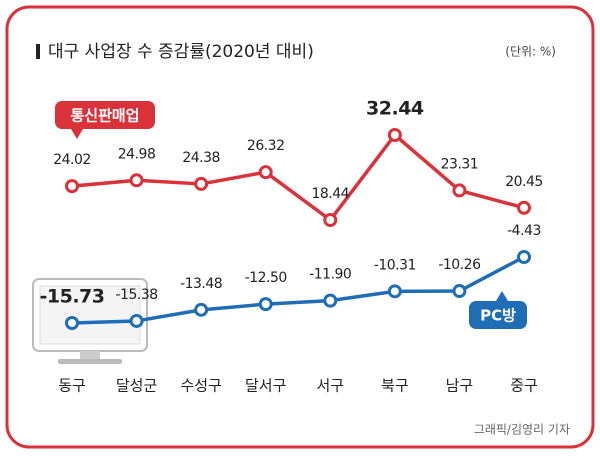  I want to click on x-tick-label: 수성구, so click(200, 386).